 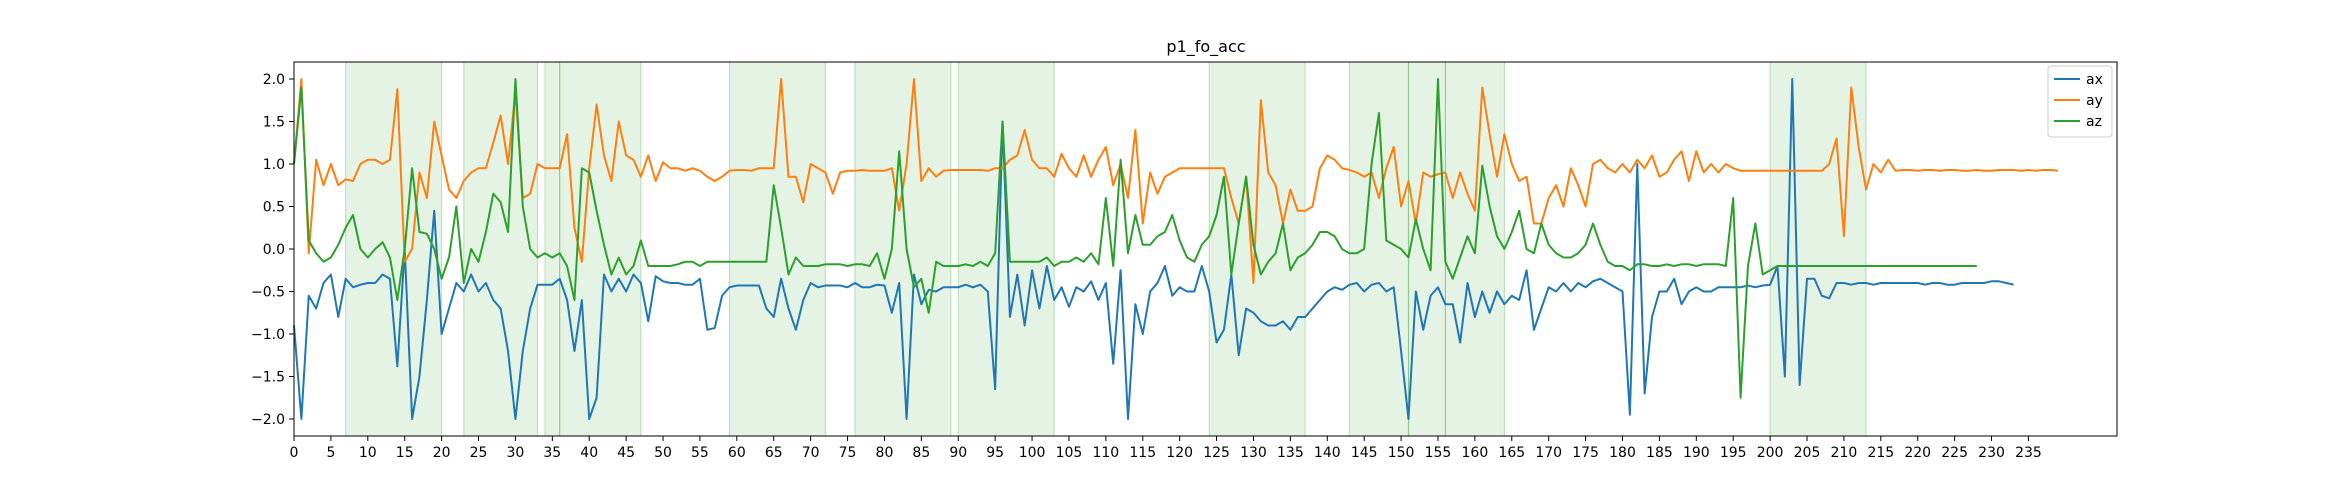 I want to click on x-tick-label: 110, so click(x=1105, y=453).